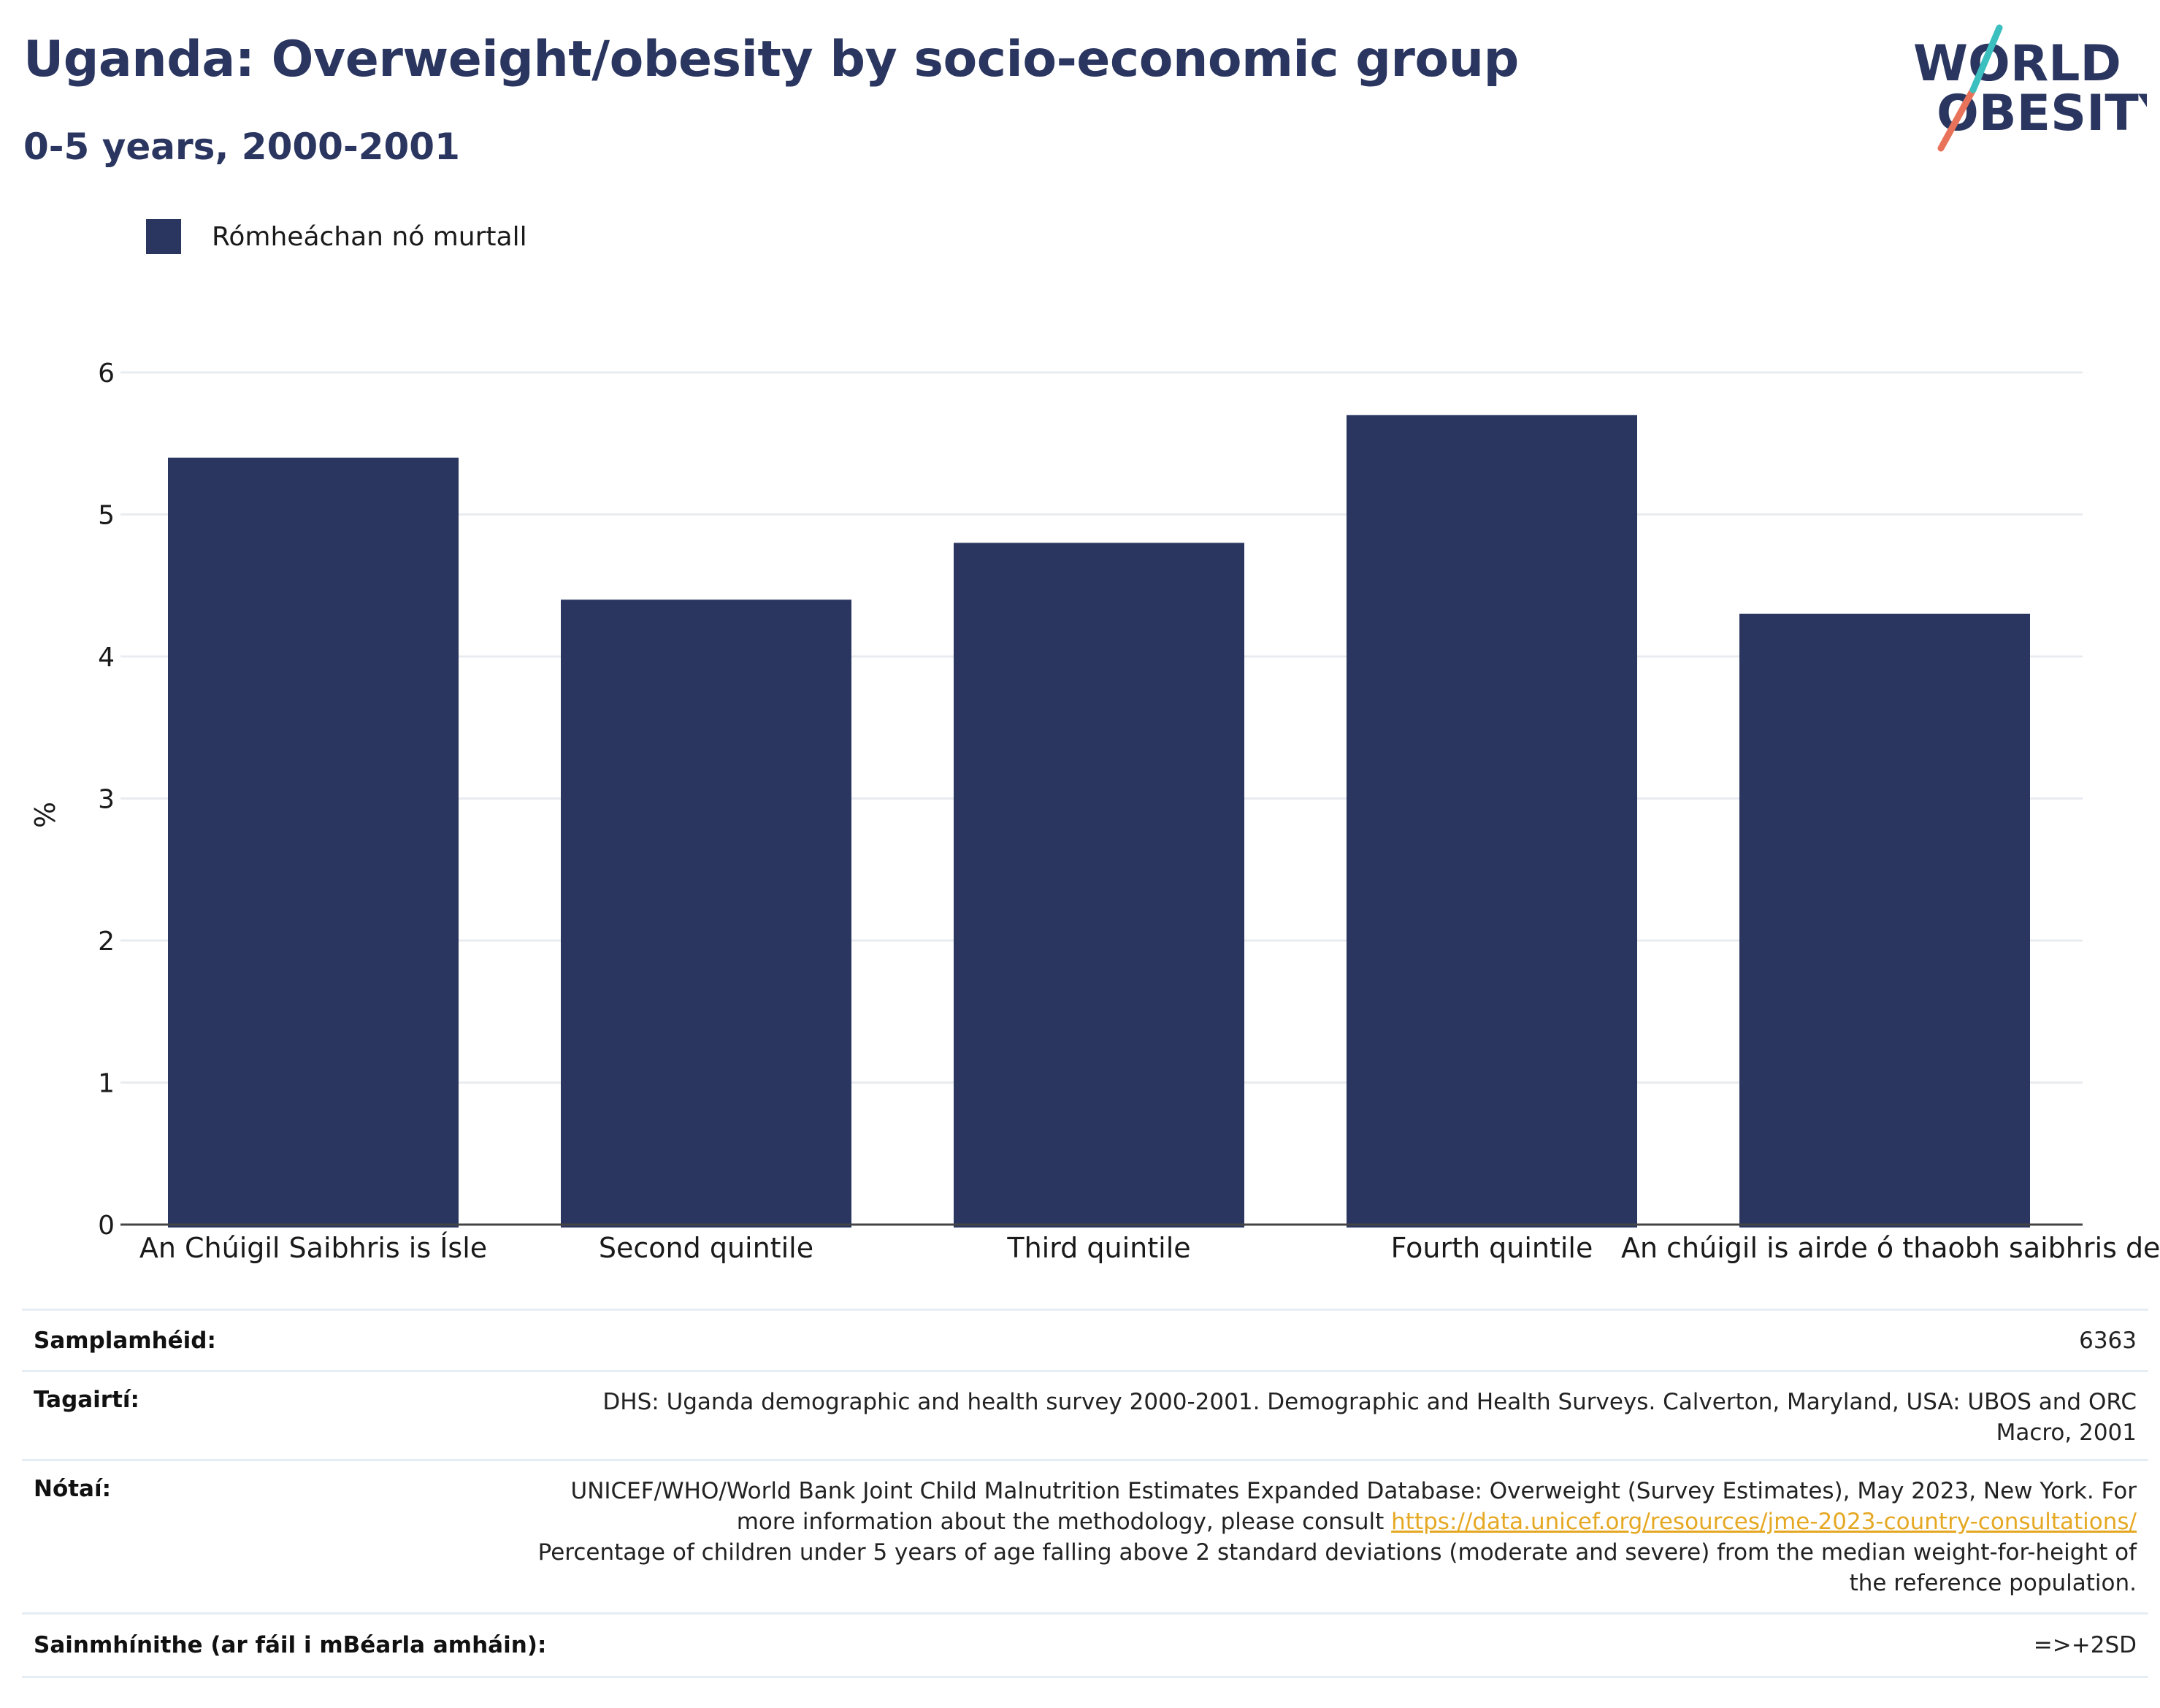 The width and height of the screenshot is (2160, 1708). Describe the element at coordinates (106, 1084) in the screenshot. I see `y-tick-label: 1` at that location.